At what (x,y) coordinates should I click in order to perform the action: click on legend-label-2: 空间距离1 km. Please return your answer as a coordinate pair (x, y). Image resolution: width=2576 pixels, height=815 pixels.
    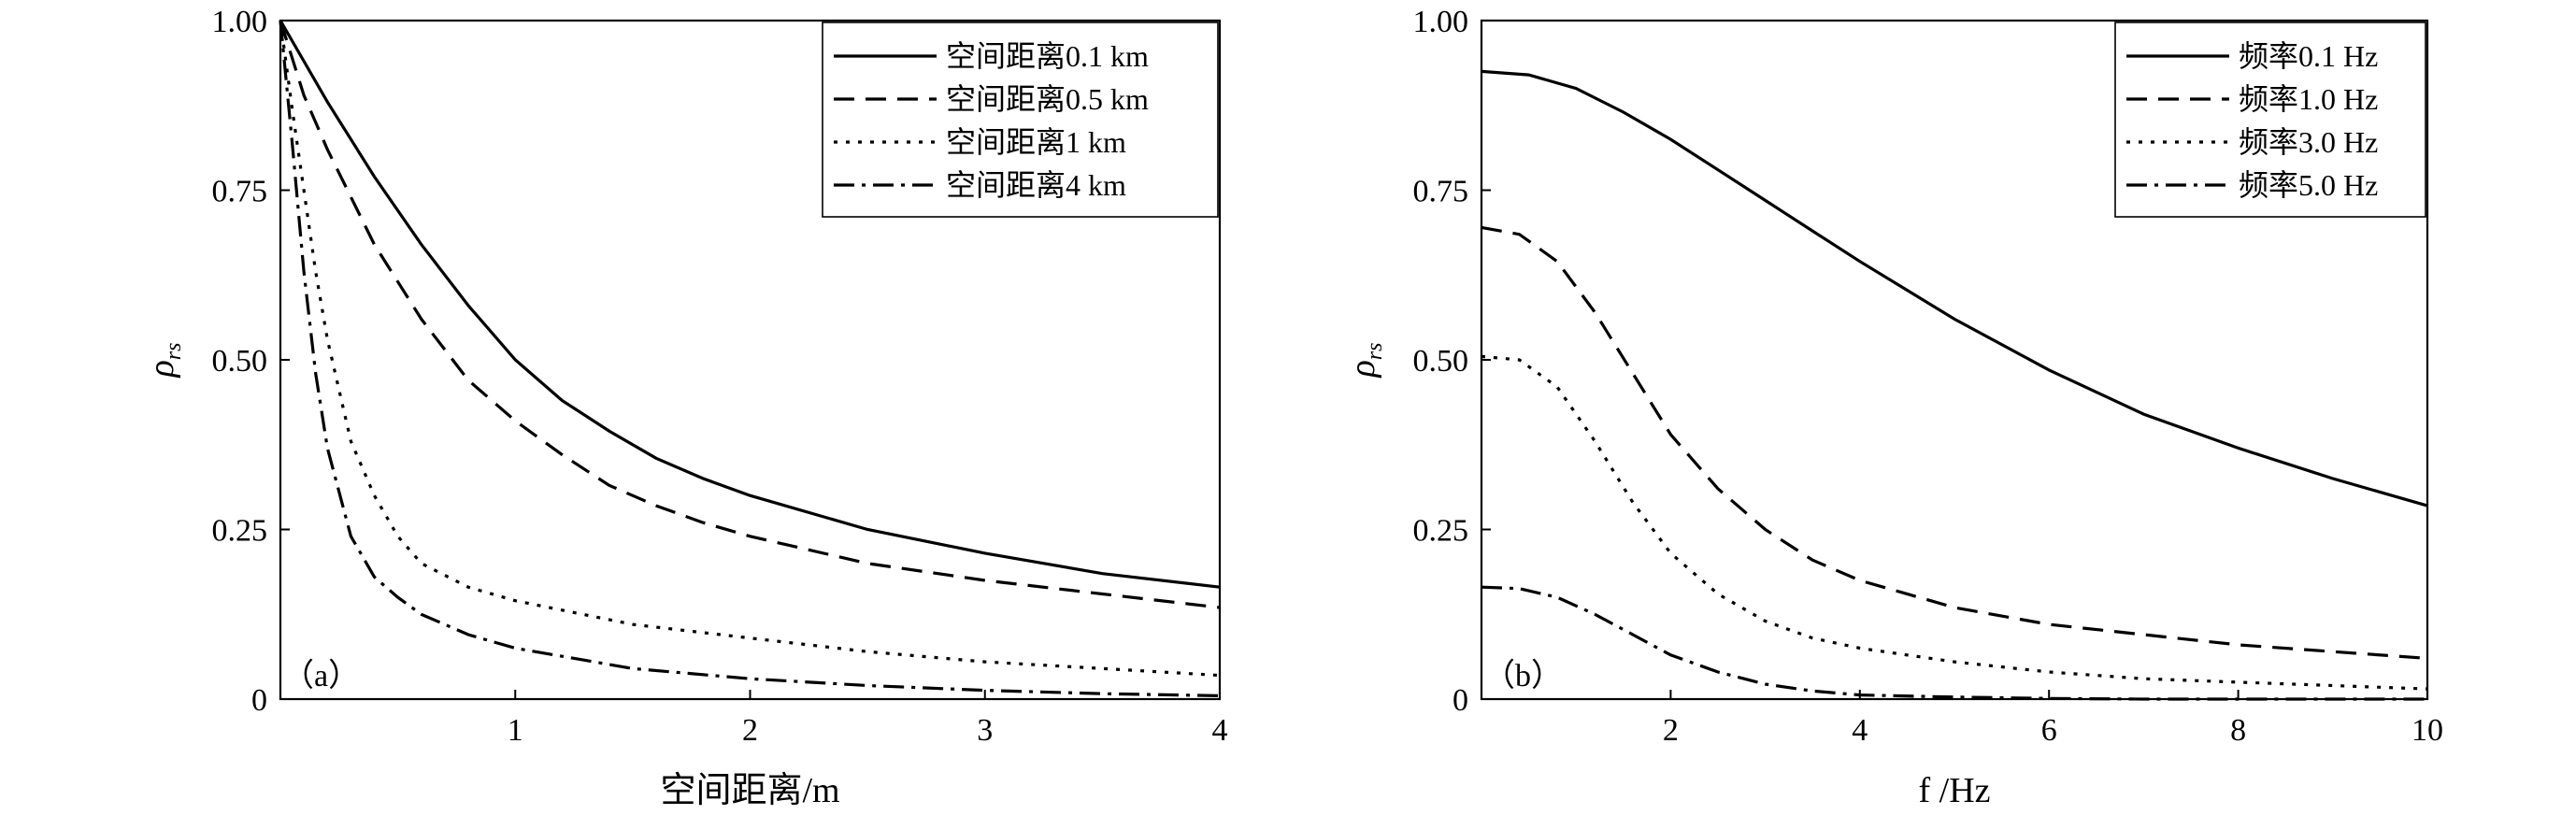
    Looking at the image, I should click on (1036, 142).